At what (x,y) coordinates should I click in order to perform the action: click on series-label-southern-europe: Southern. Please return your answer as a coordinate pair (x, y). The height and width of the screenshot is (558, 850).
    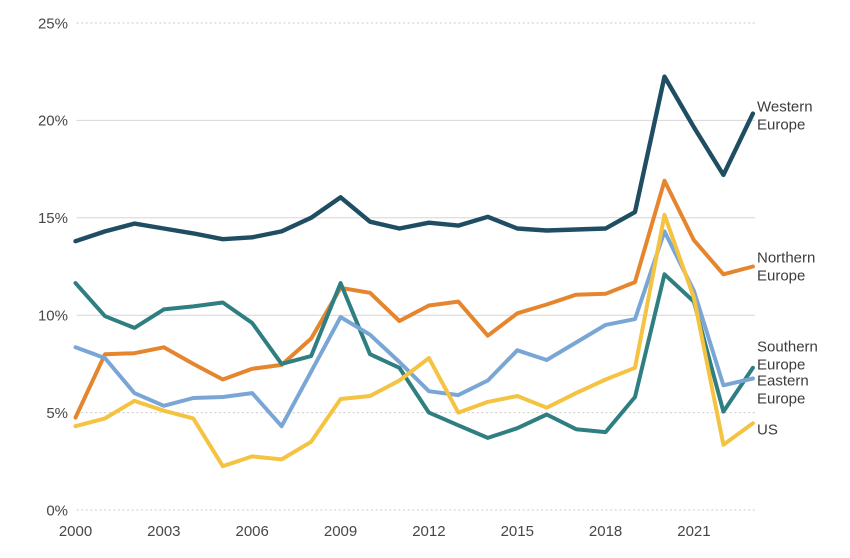
    Looking at the image, I should click on (787, 346).